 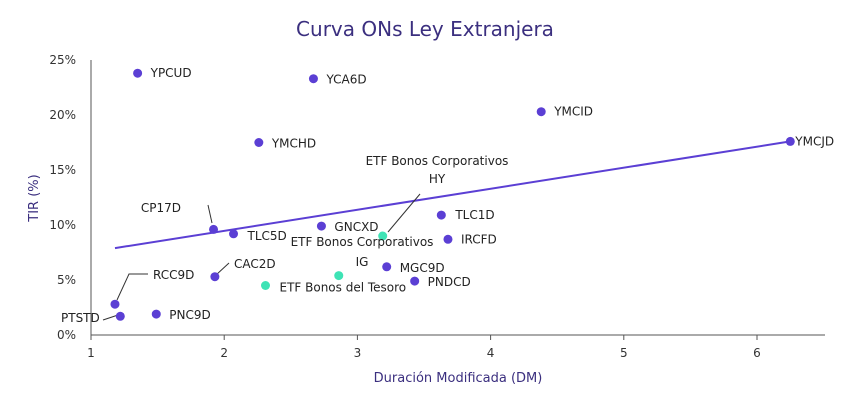 What do you see at coordinates (624, 353) in the screenshot?
I see `x-tick-label: 5` at bounding box center [624, 353].